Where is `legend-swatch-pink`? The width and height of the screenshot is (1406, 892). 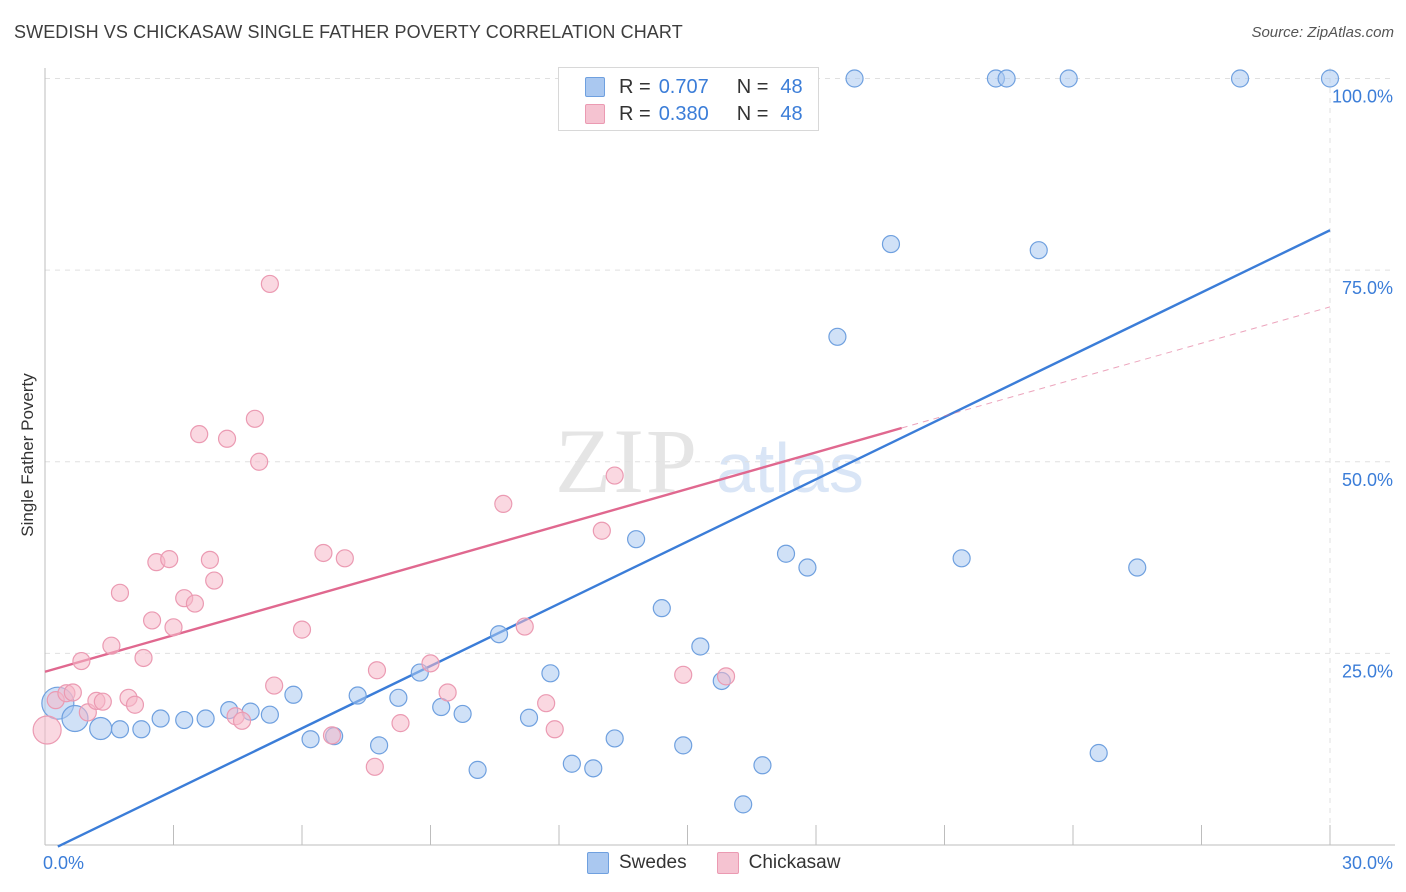 legend-swatch-pink is located at coordinates (727, 863).